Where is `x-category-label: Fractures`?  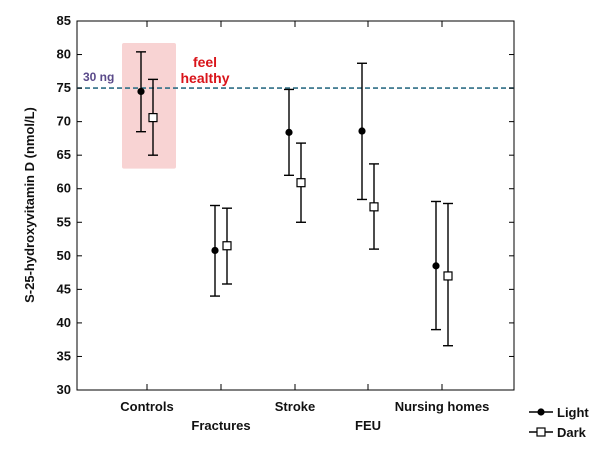 x-category-label: Fractures is located at coordinates (220, 425).